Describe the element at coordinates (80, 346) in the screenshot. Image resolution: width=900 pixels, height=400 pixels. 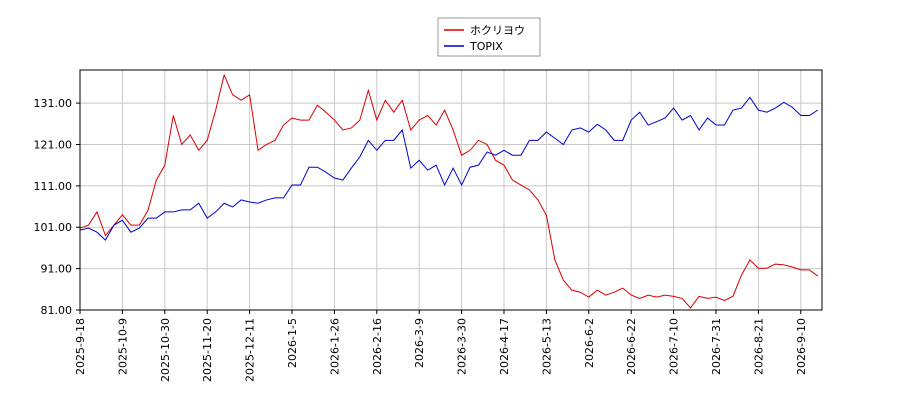
I see `x-tick-label: 2025-9-18` at that location.